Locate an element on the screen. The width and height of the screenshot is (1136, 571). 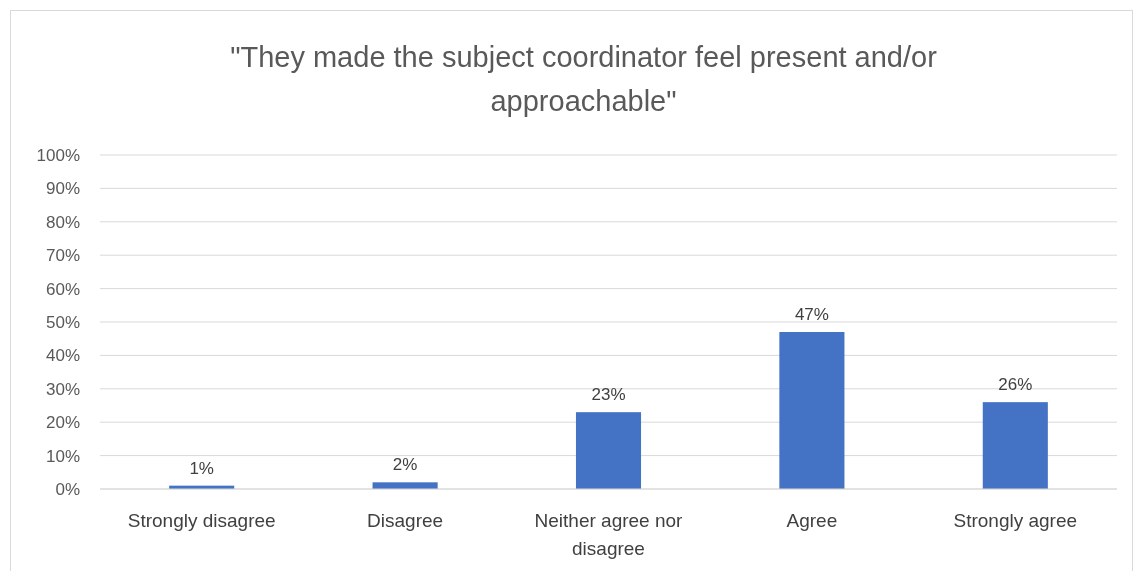
data-label: 2% is located at coordinates (405, 465).